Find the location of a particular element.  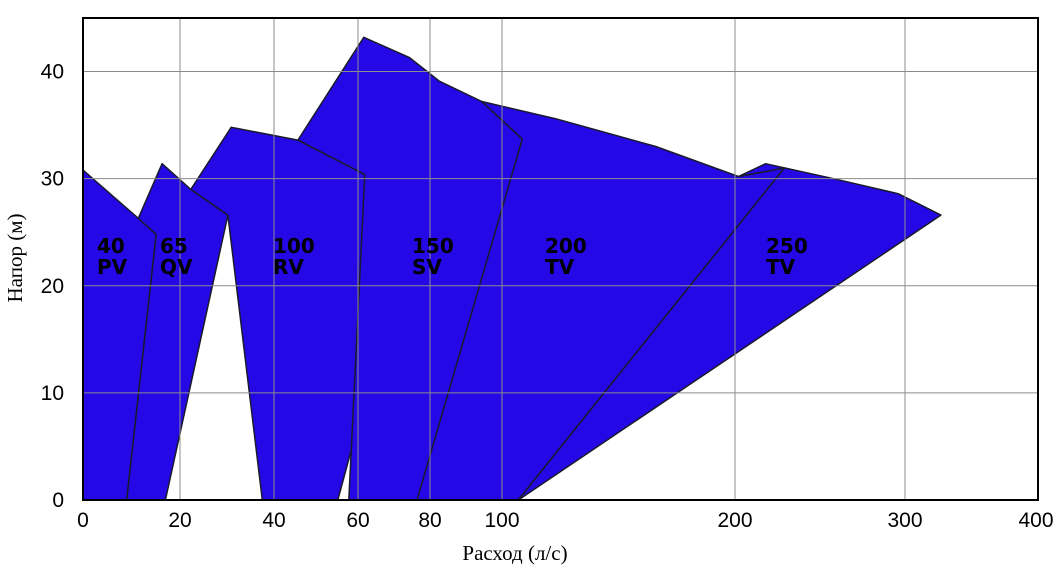

x-tick-label: 60 is located at coordinates (357, 520).